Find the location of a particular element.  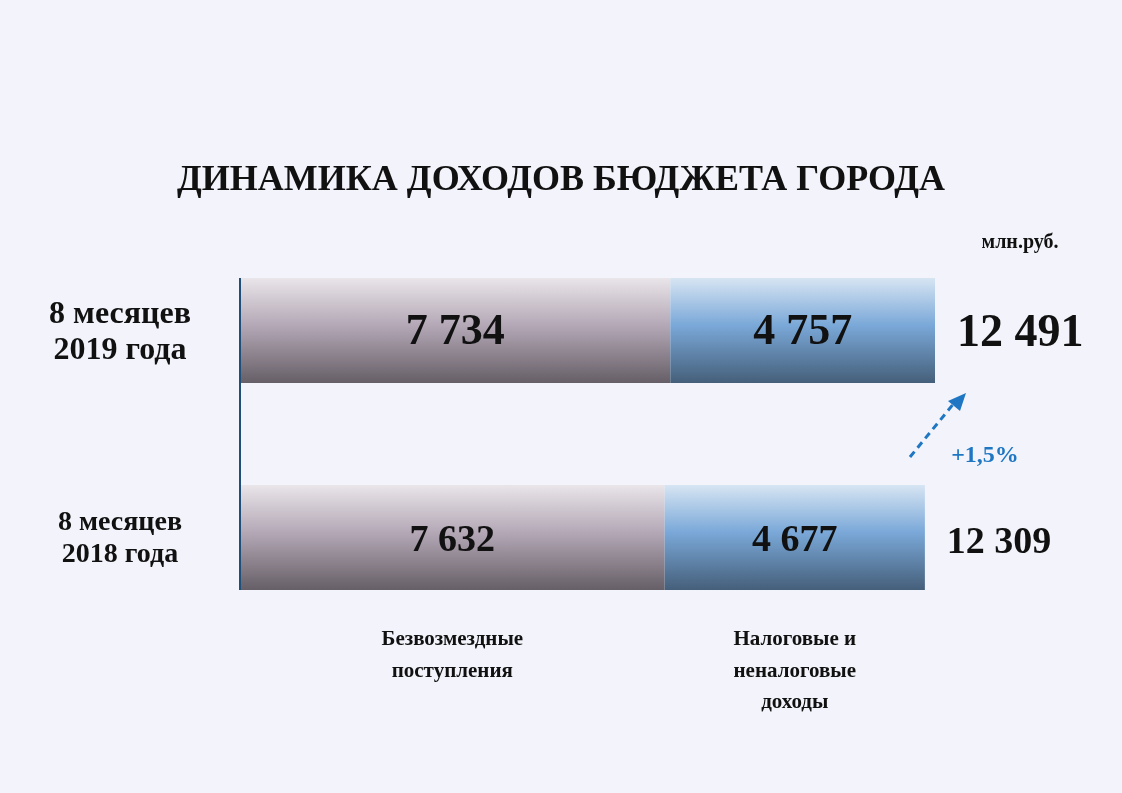

data-label: 4 677 is located at coordinates (795, 537).